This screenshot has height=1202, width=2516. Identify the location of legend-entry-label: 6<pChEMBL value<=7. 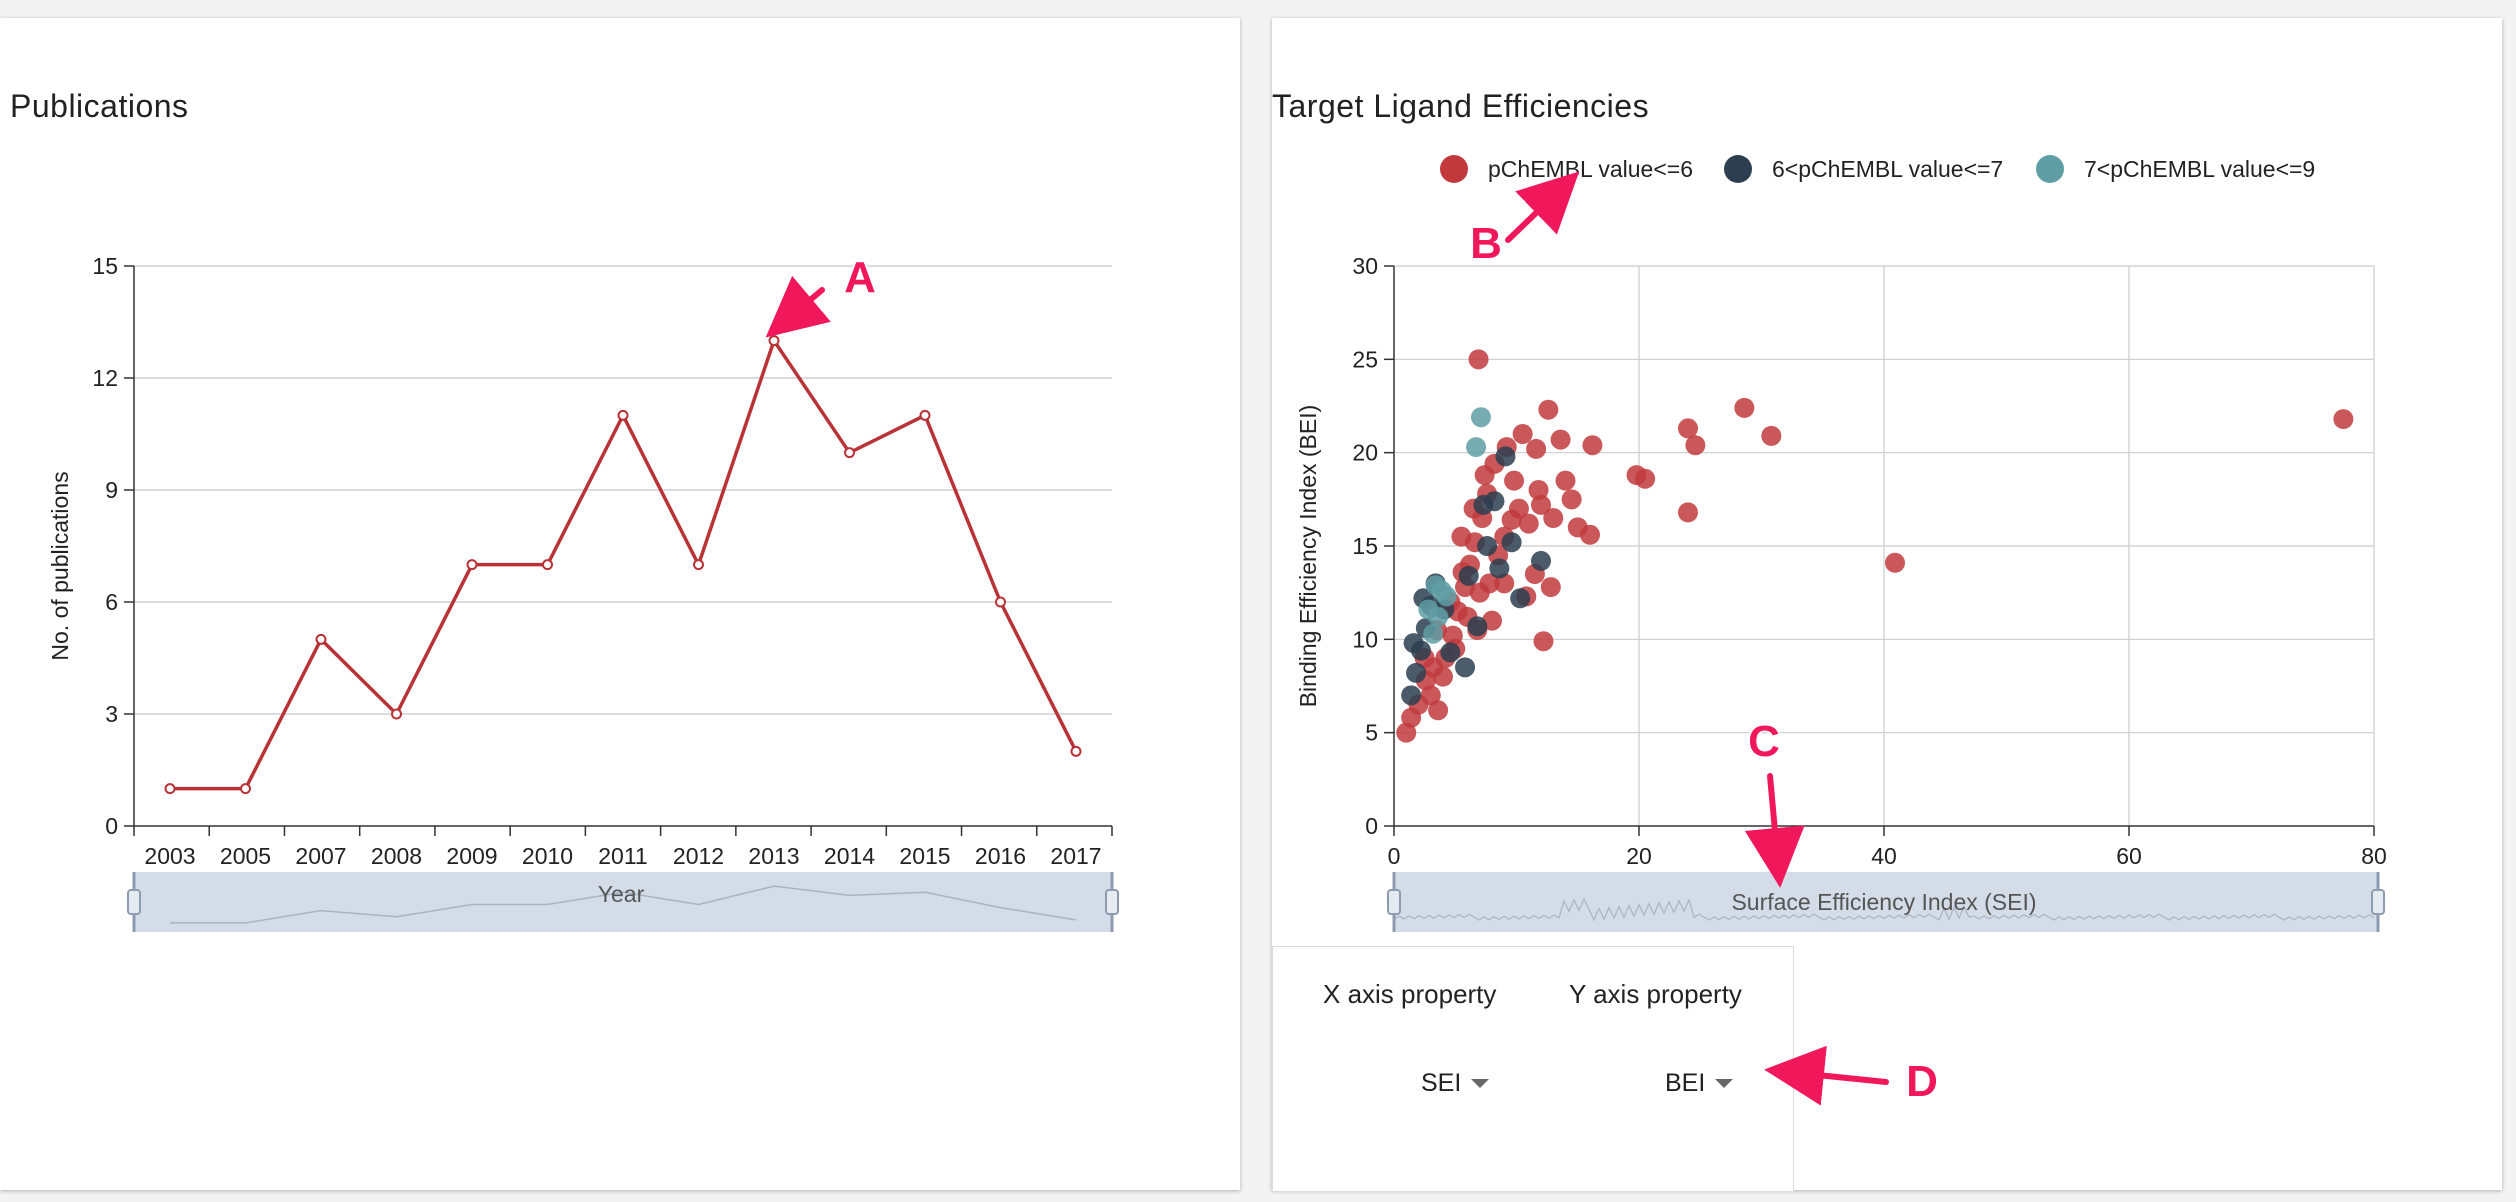
(1887, 169).